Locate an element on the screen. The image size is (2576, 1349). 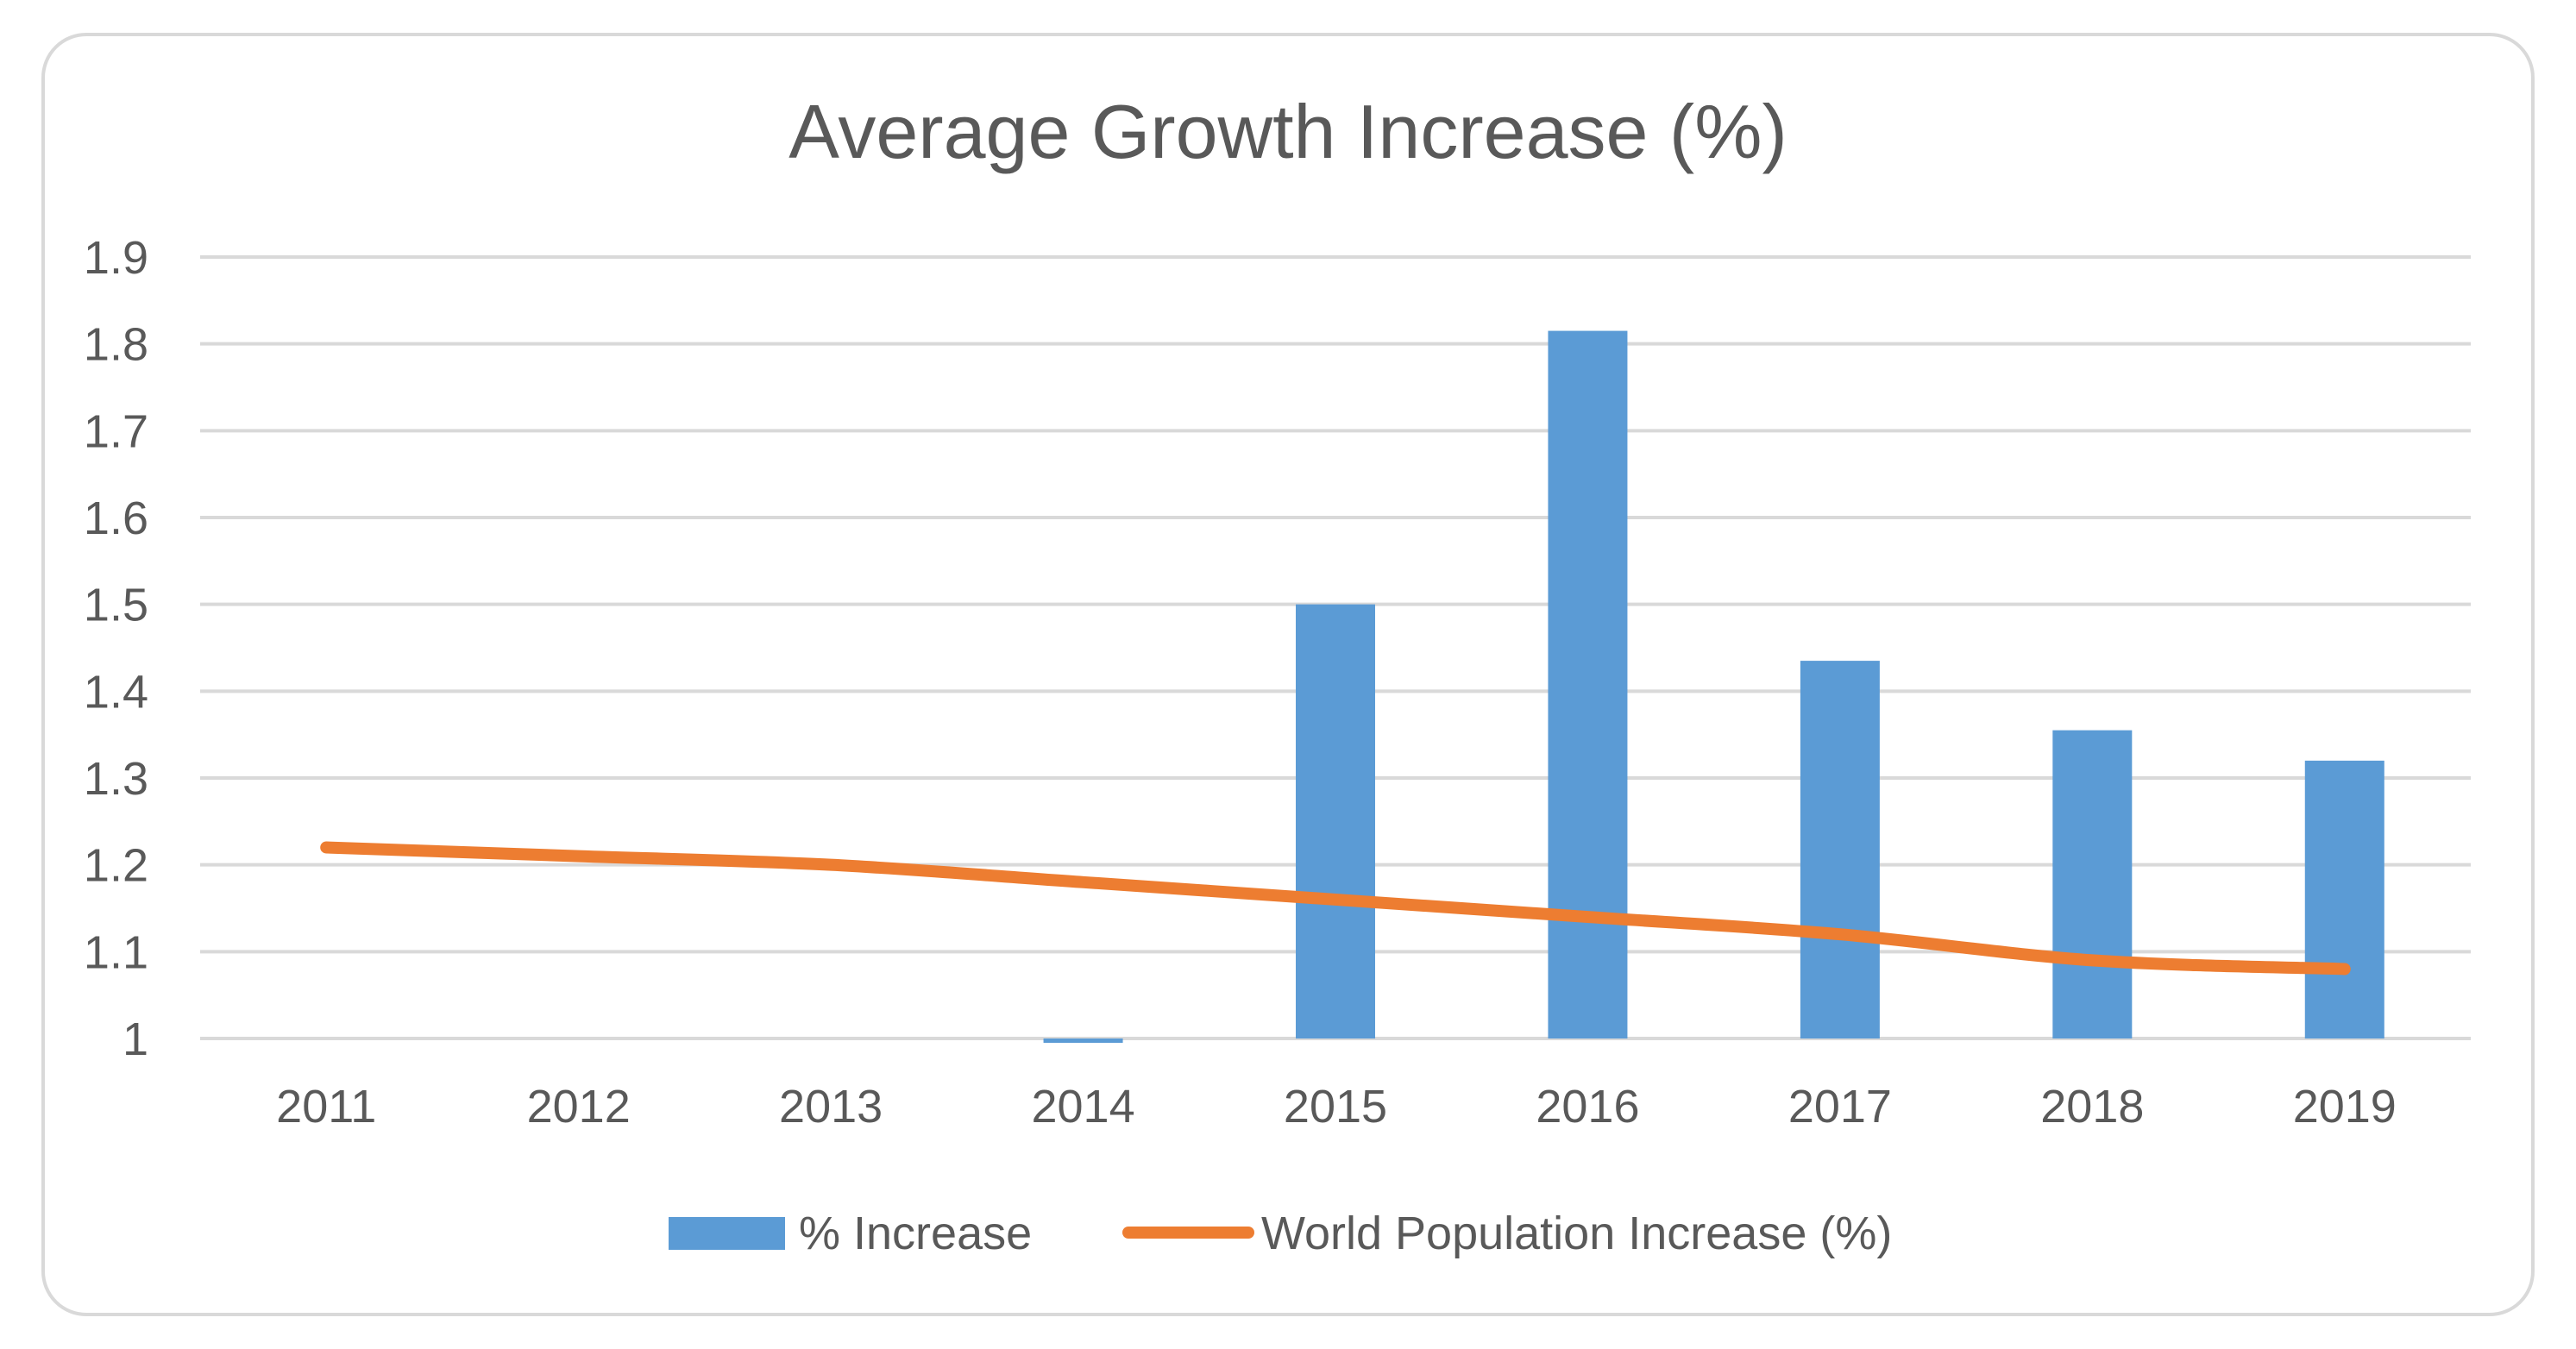
y-tick-label: 1.8 is located at coordinates (116, 345).